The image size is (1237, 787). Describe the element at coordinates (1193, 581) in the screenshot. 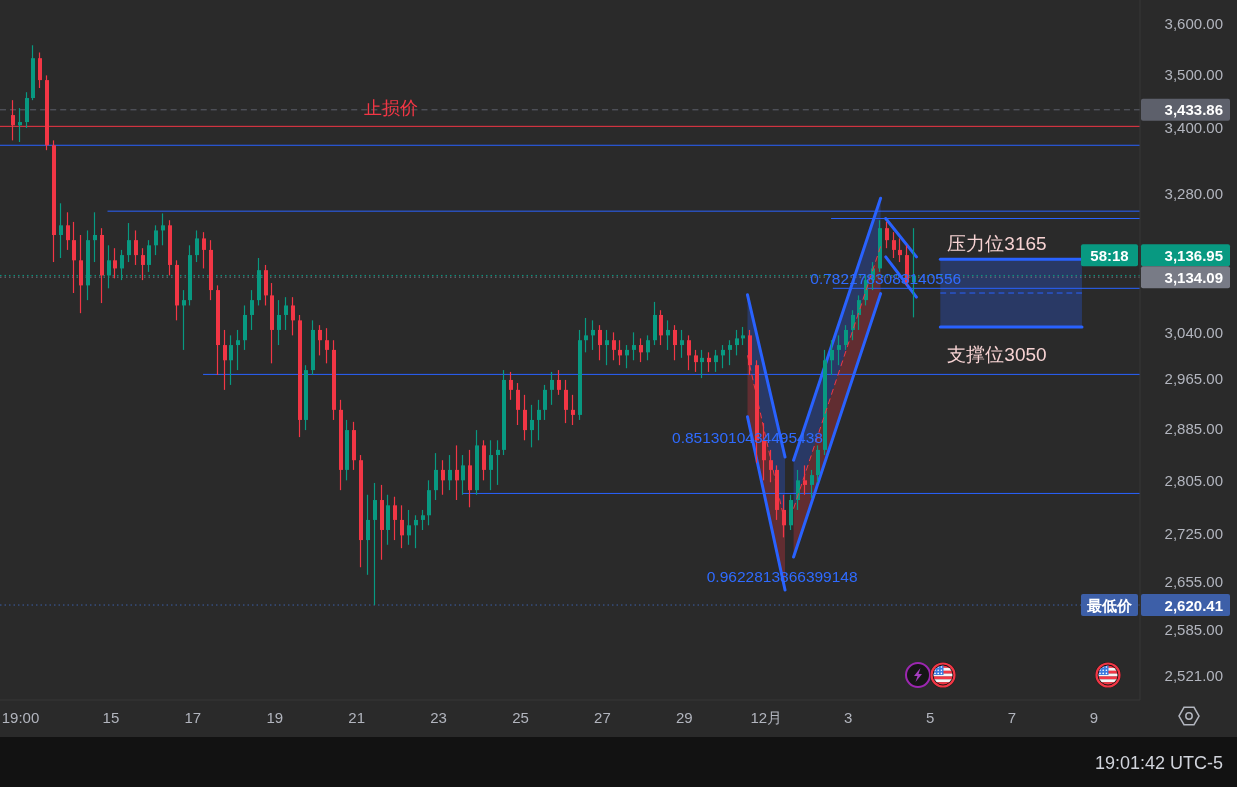

I see `y-tick-label: 2,655.00` at that location.